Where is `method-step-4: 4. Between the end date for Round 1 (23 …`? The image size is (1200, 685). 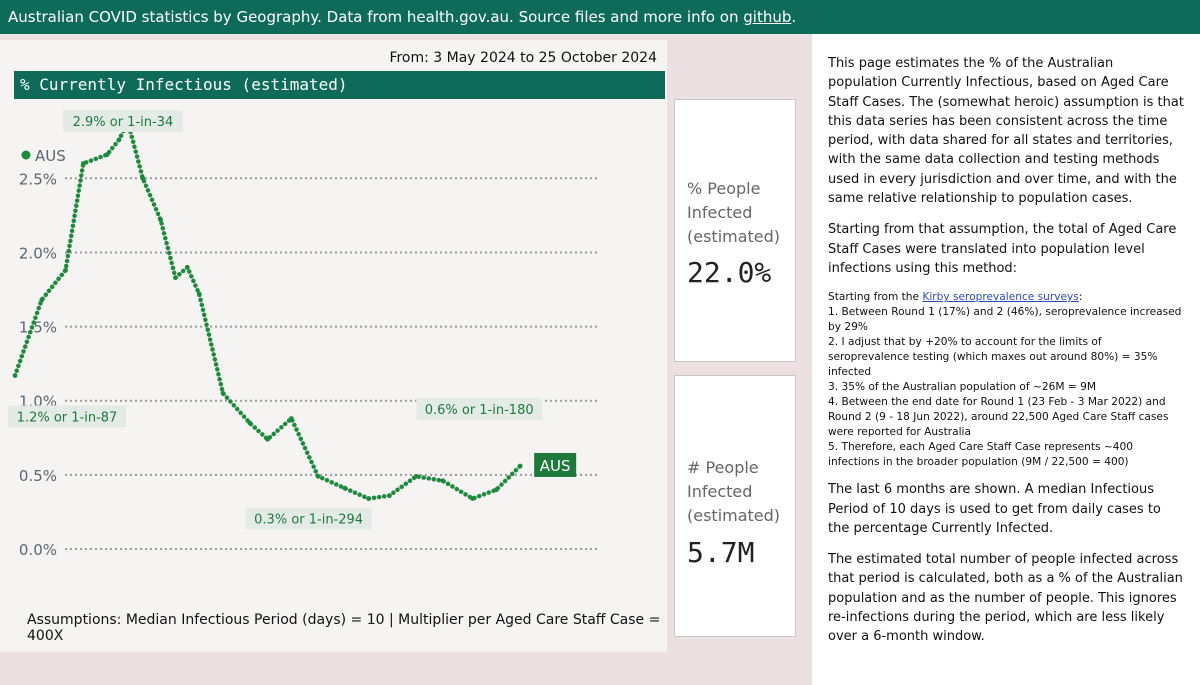 method-step-4: 4. Between the end date for Round 1 (23 … is located at coordinates (998, 417).